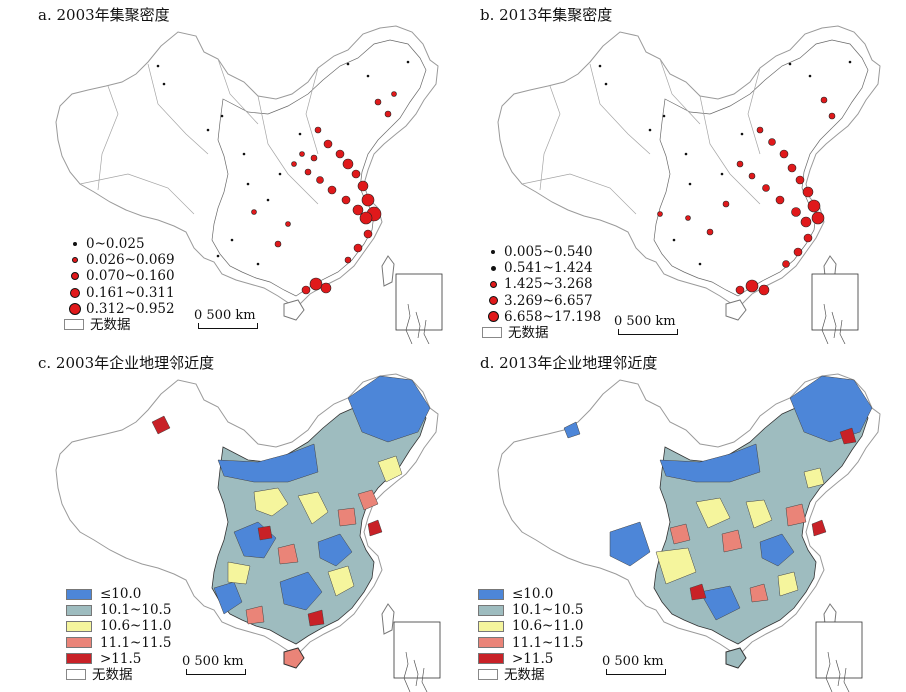 The height and width of the screenshot is (692, 906). What do you see at coordinates (541, 284) in the screenshot?
I see `legend-b-item: 1.425~3.268` at bounding box center [541, 284].